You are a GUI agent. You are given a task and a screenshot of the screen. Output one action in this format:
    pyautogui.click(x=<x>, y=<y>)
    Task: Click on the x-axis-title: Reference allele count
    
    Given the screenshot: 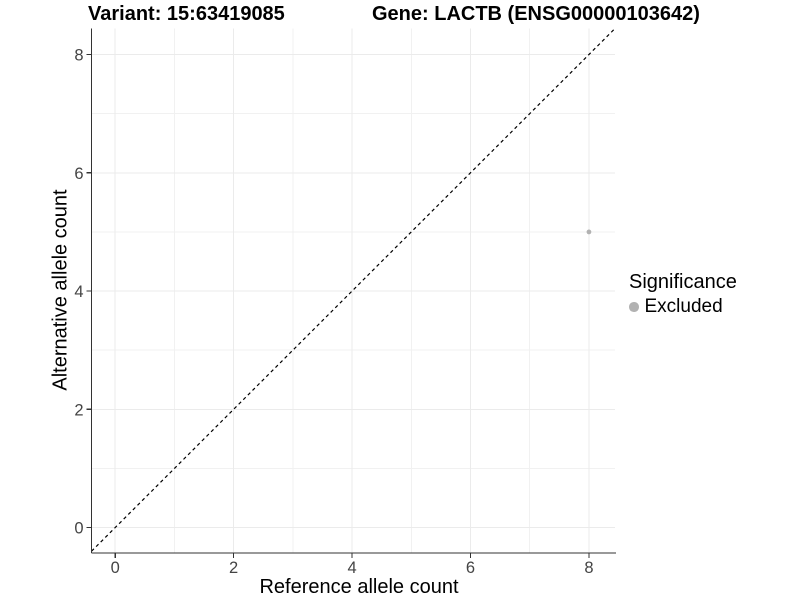 What is the action you would take?
    pyautogui.click(x=359, y=587)
    